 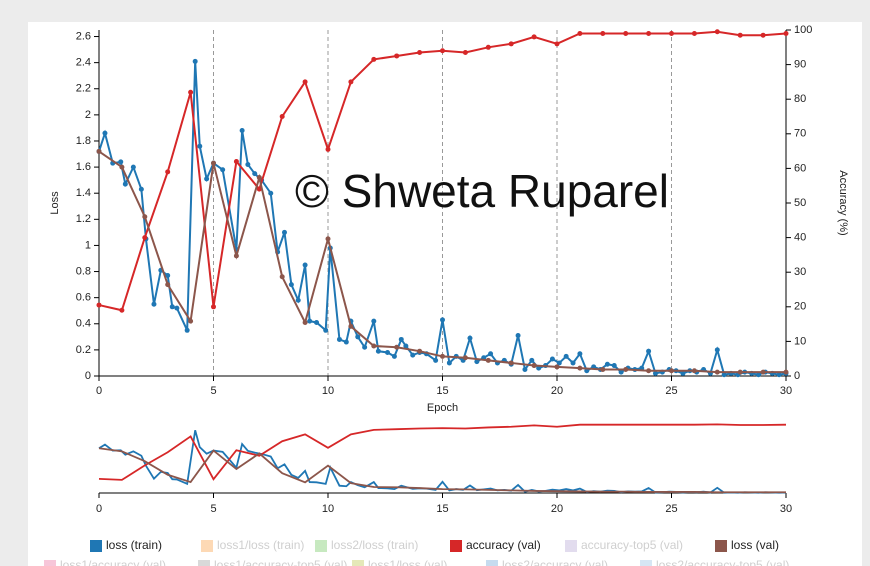 I want to click on overview-x-tick-label: 0, so click(x=99, y=509).